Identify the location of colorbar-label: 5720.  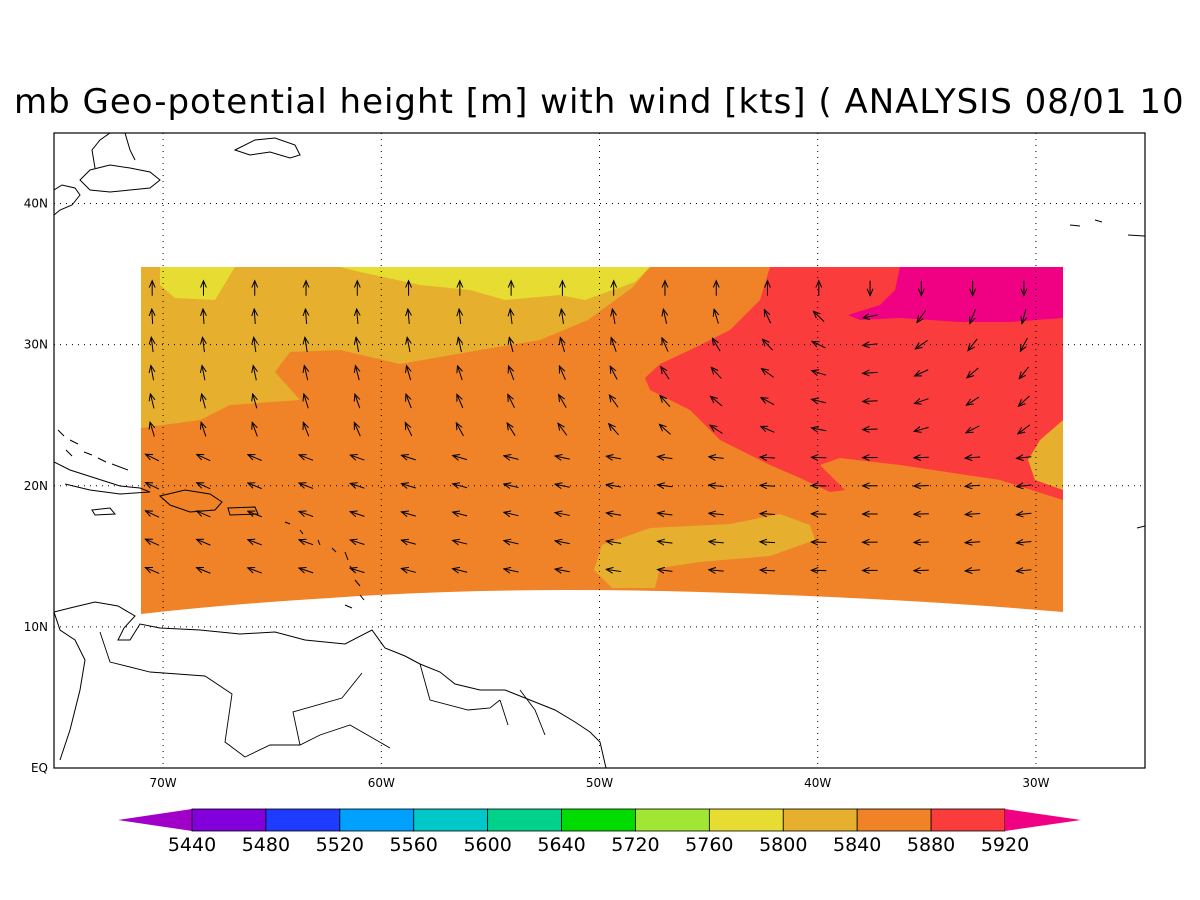
(635, 845).